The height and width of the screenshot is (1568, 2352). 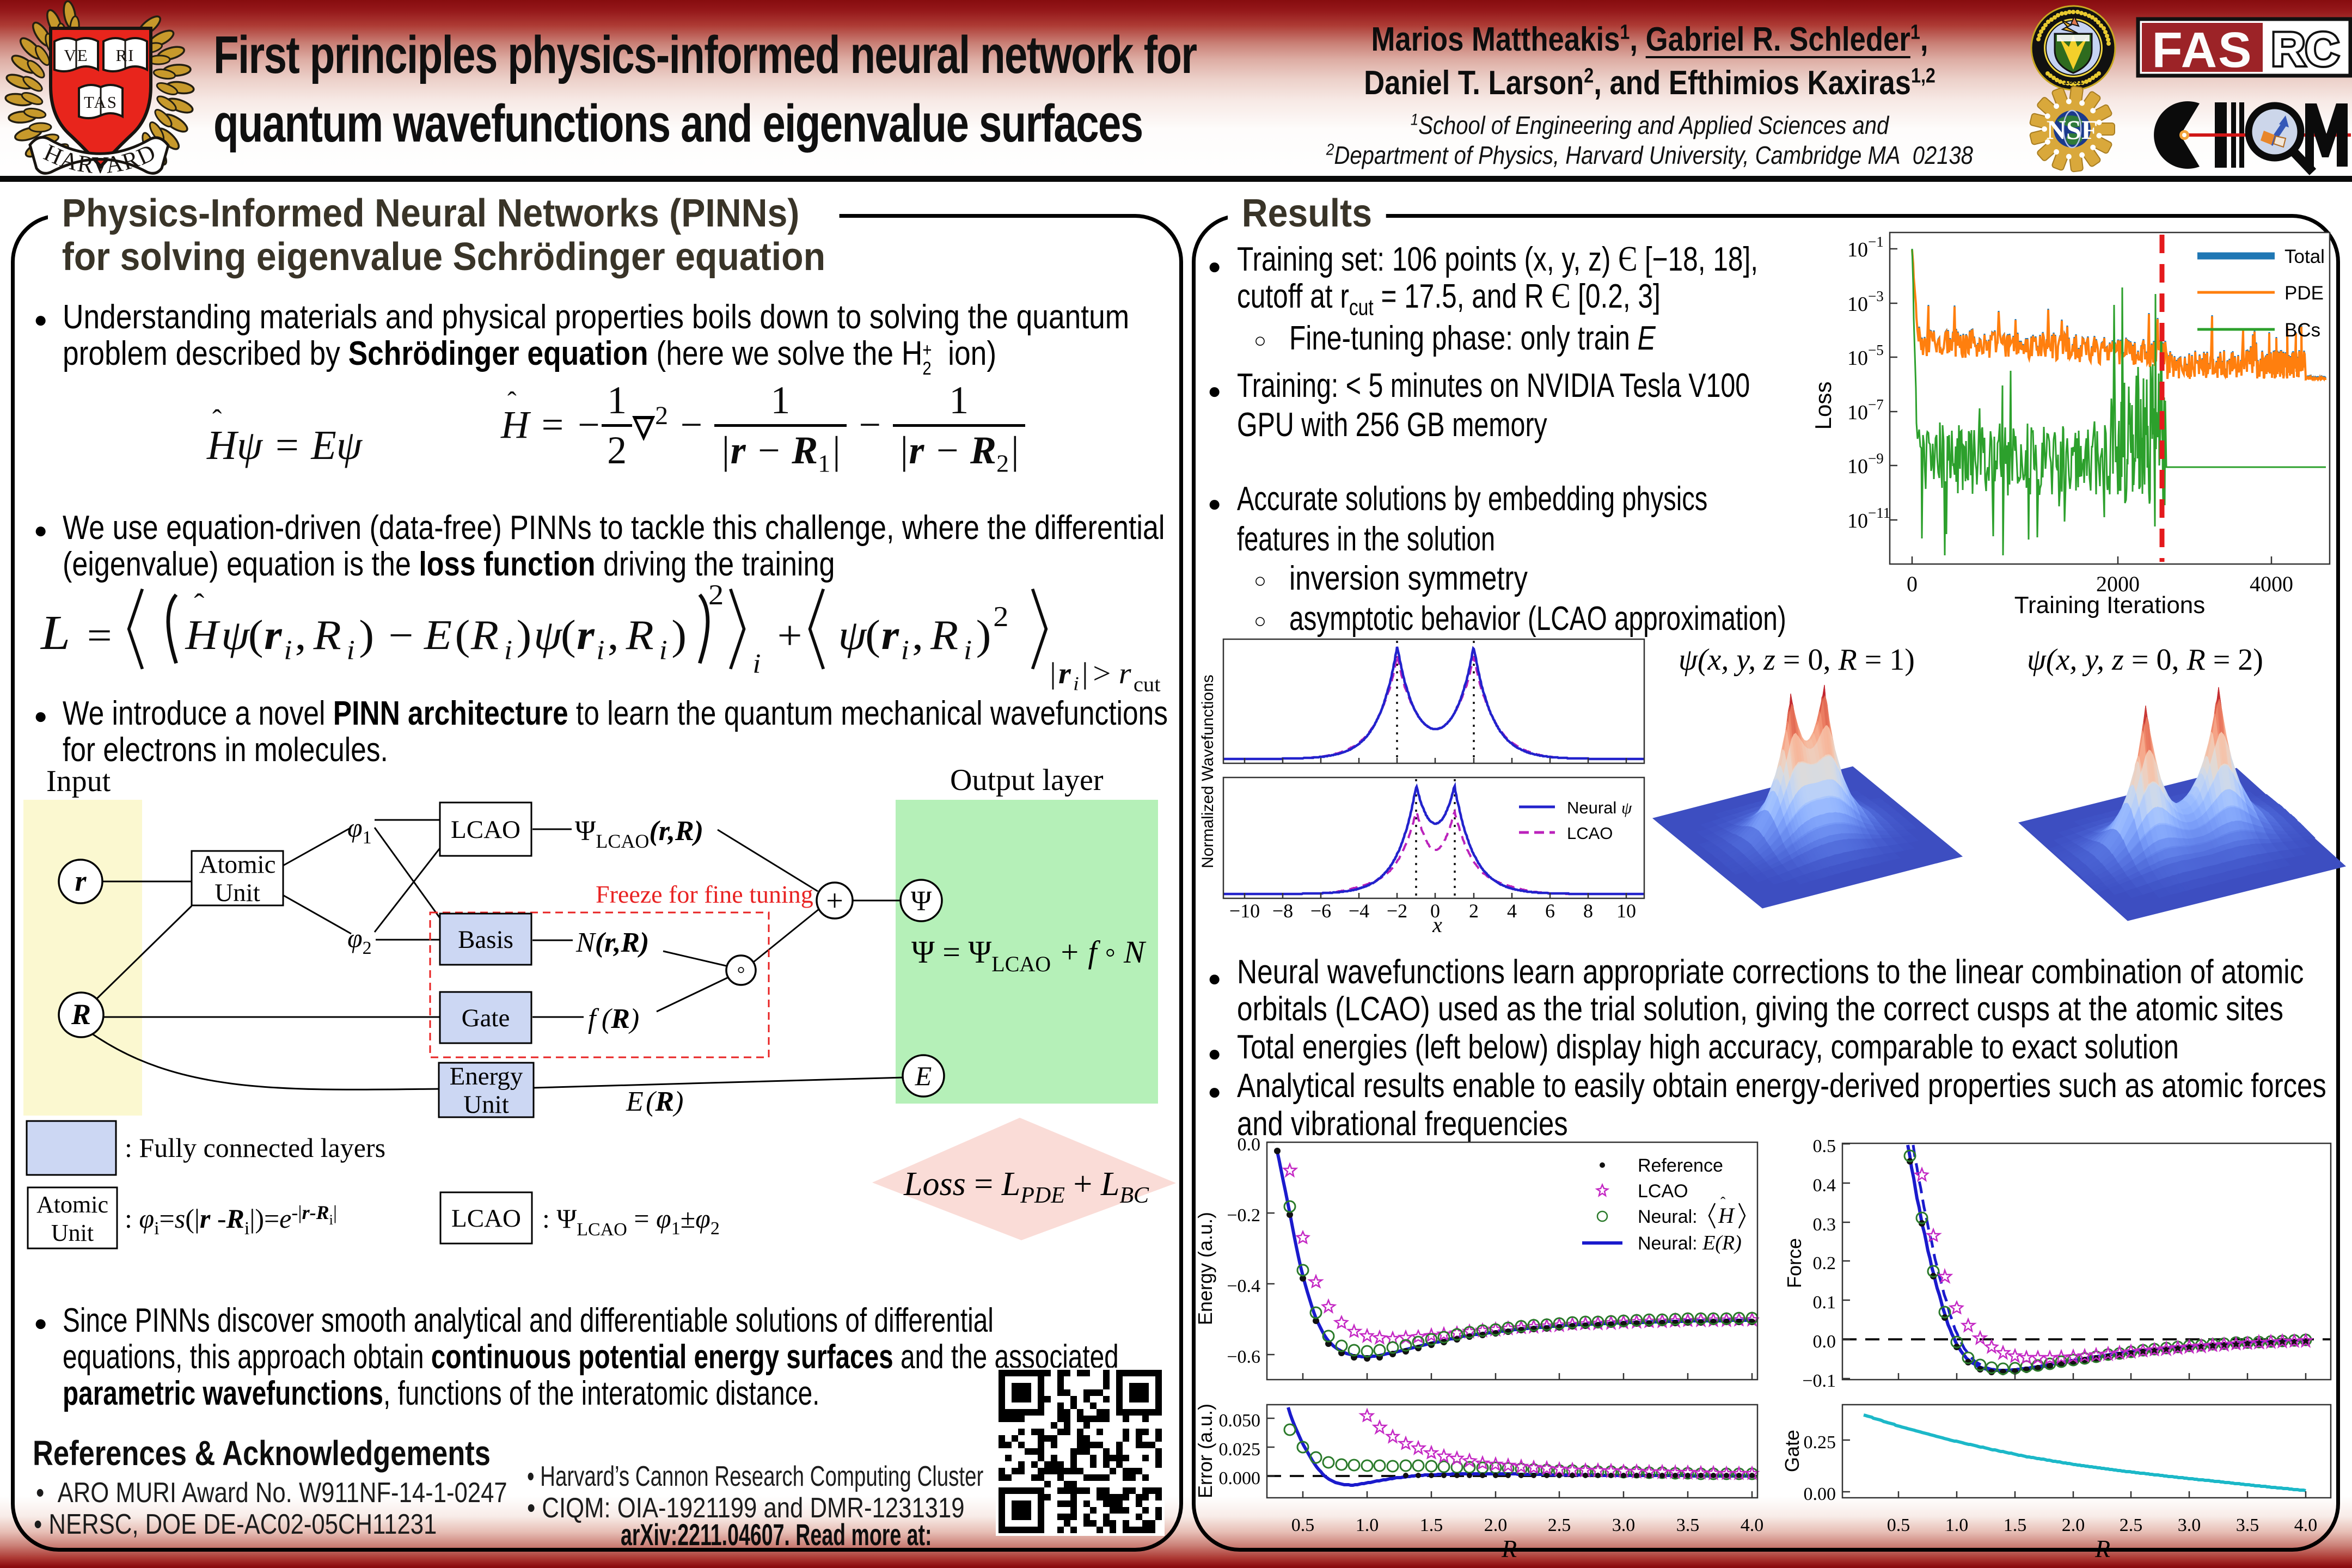 What do you see at coordinates (359, 940) in the screenshot?
I see `svg-text: φ2` at bounding box center [359, 940].